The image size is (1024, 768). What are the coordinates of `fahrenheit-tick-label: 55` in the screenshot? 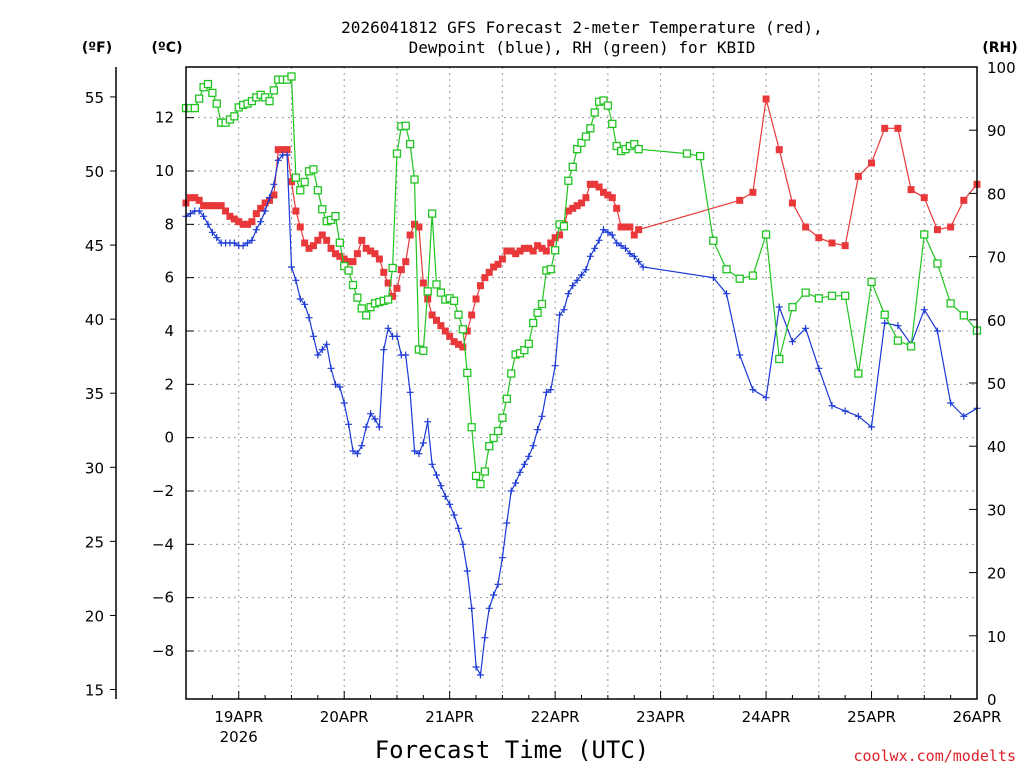 It's located at (94, 98).